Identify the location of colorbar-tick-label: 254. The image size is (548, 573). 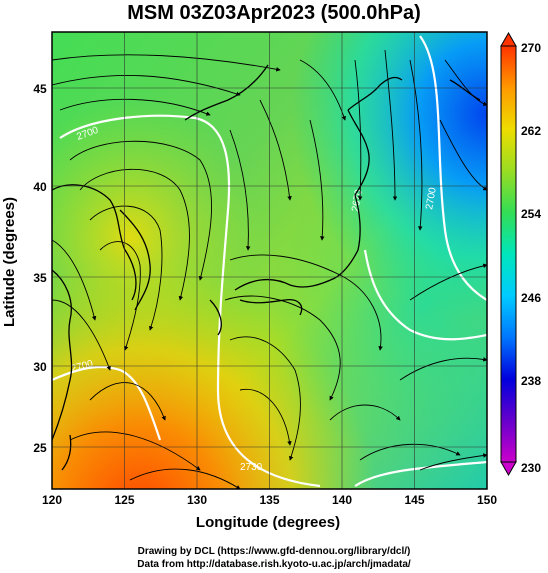
(531, 214).